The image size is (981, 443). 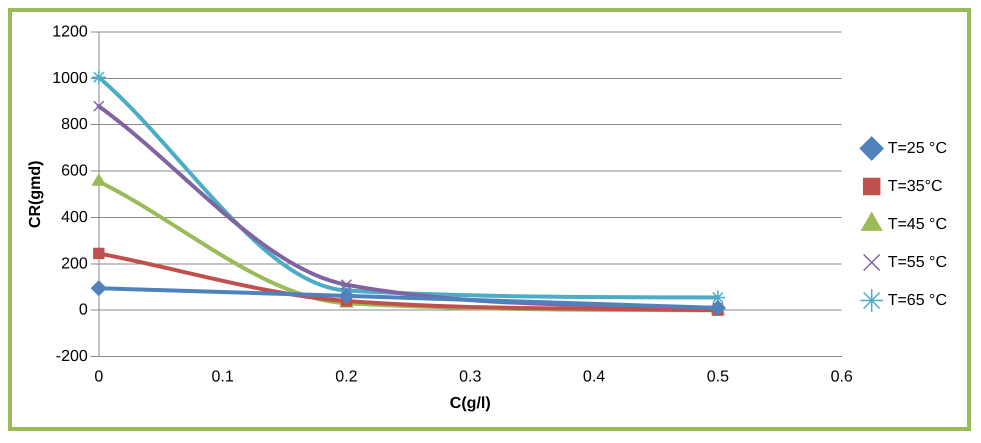 I want to click on legend-label: T=25 °C, so click(x=917, y=148).